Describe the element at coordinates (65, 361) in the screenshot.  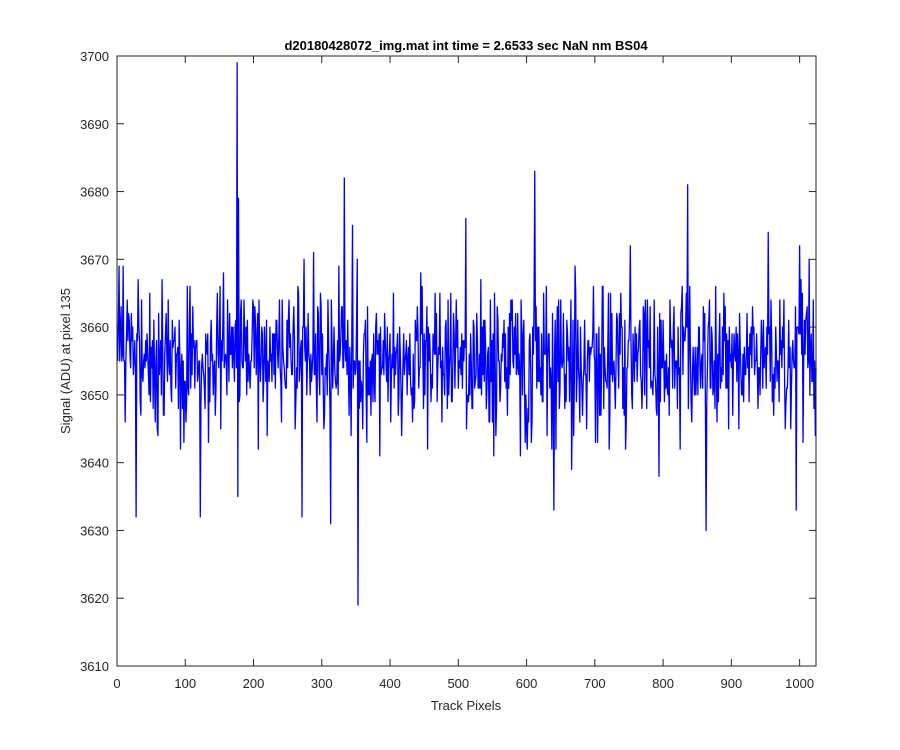
I see `y-axis-label: Signal (ADU) at pixel 135` at that location.